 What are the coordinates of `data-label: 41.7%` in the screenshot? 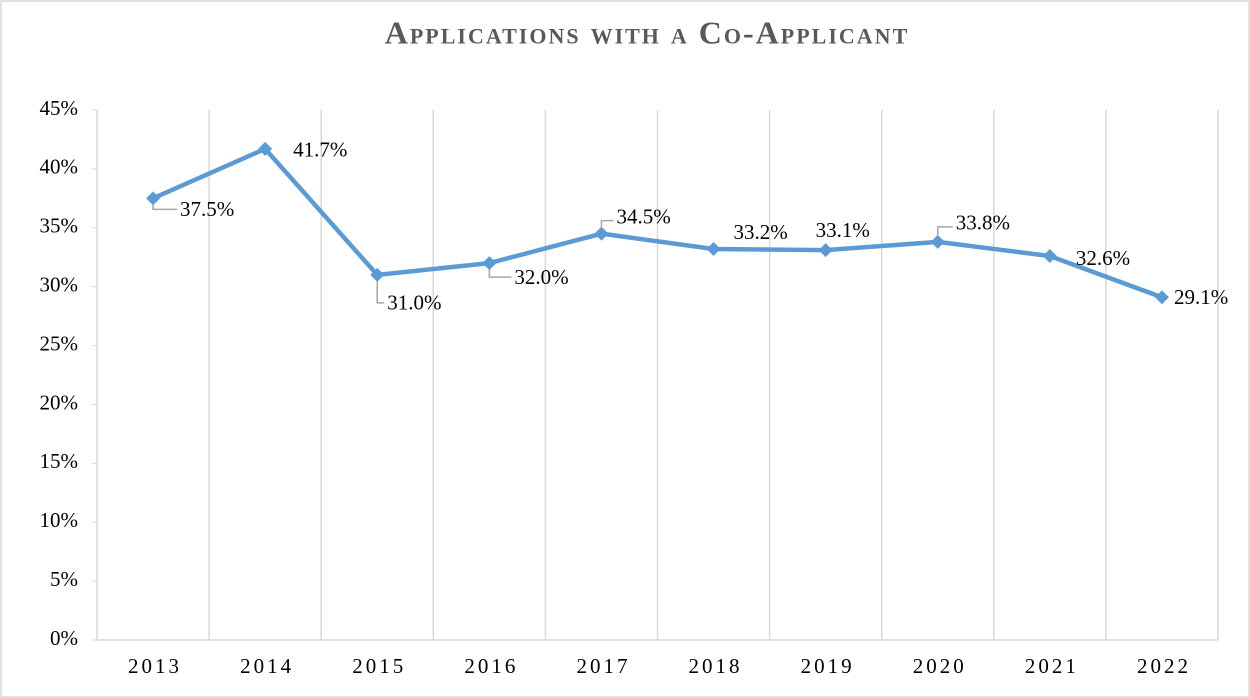 It's located at (320, 150).